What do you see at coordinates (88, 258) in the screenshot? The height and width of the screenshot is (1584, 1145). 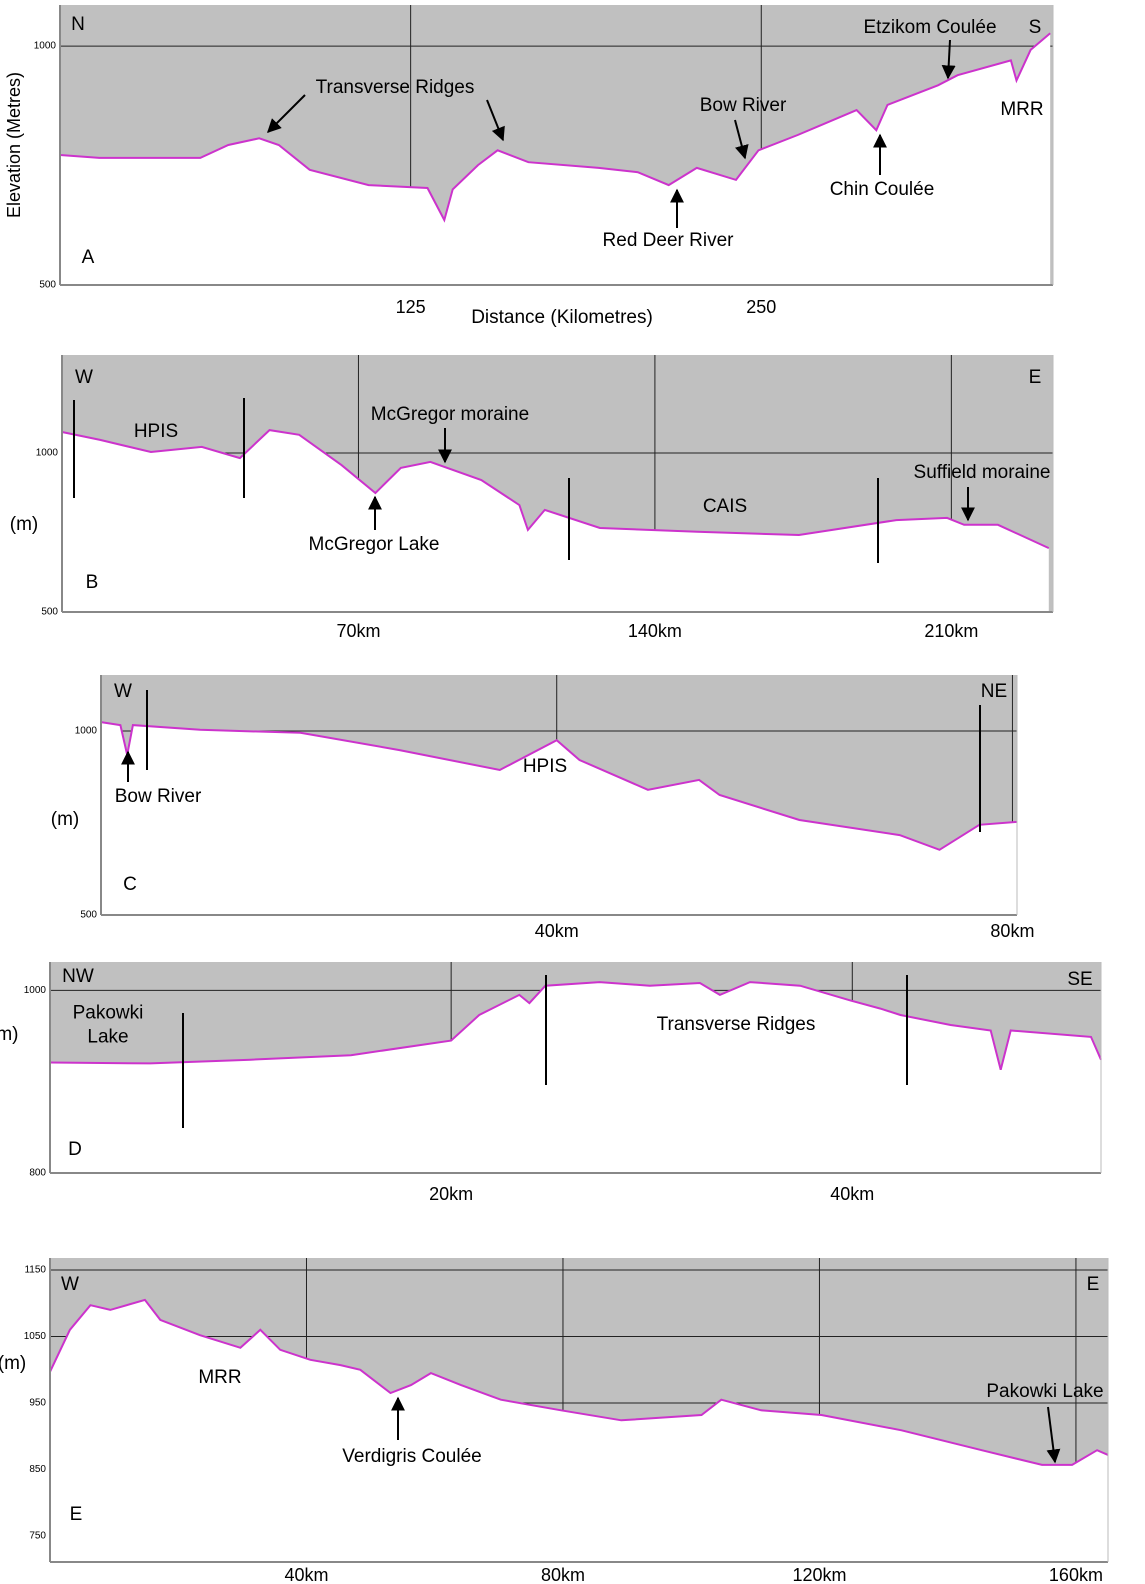 I see `annotation: A` at bounding box center [88, 258].